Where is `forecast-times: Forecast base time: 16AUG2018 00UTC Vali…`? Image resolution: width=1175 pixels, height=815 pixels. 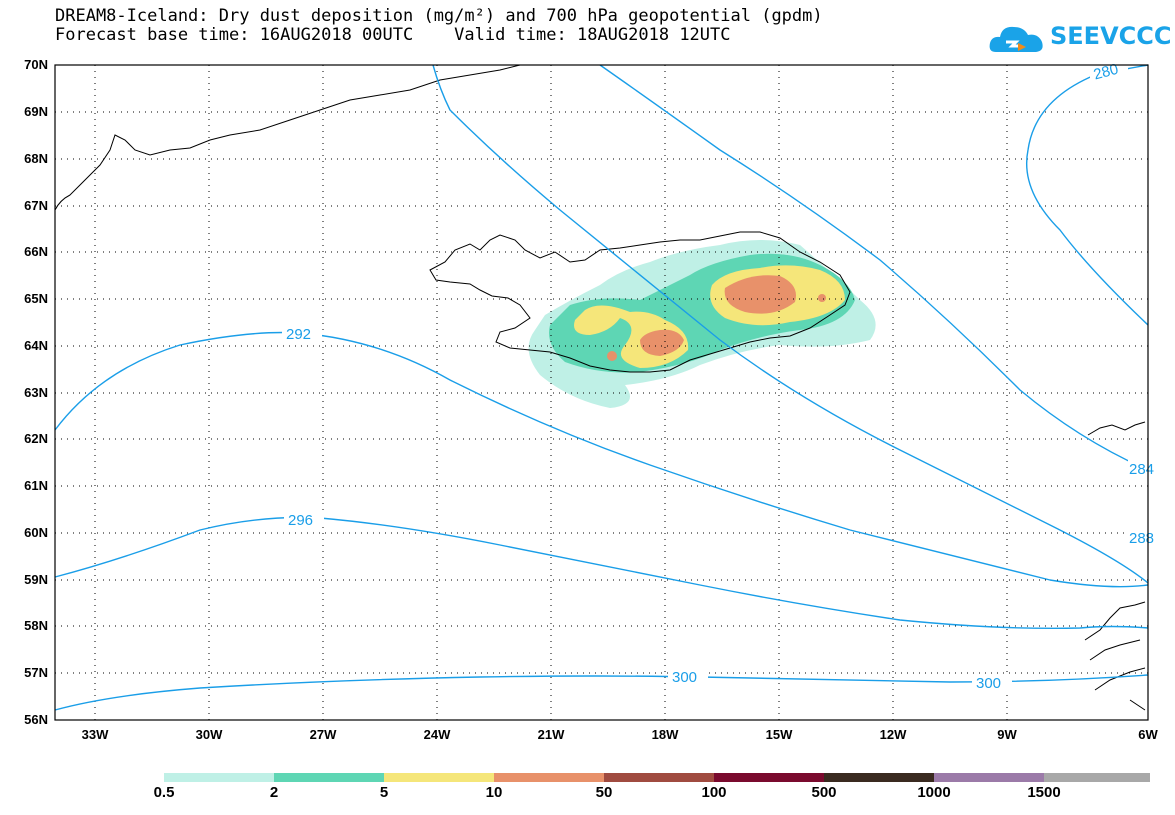
forecast-times: Forecast base time: 16AUG2018 00UTC Vali… is located at coordinates (393, 35).